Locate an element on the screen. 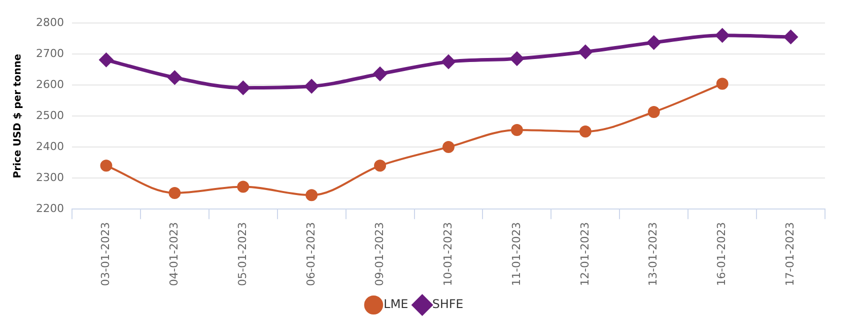 The width and height of the screenshot is (843, 329). y-axis-title: Price USD $ per tonne is located at coordinates (18, 116).